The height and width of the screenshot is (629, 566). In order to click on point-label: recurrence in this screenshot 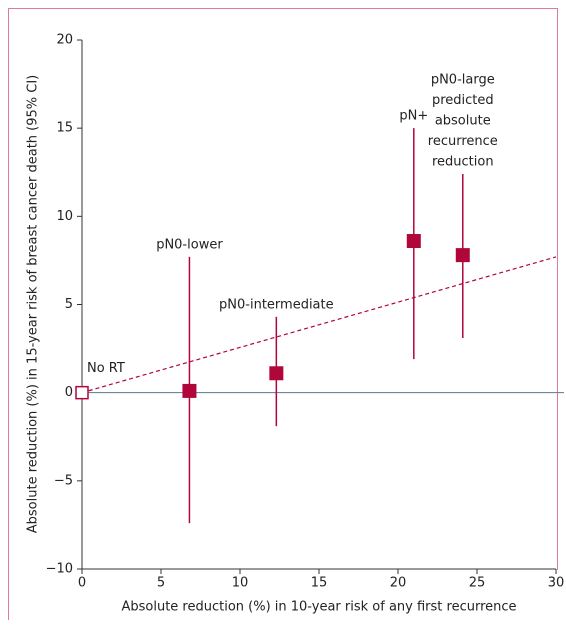, I will do `click(463, 141)`.